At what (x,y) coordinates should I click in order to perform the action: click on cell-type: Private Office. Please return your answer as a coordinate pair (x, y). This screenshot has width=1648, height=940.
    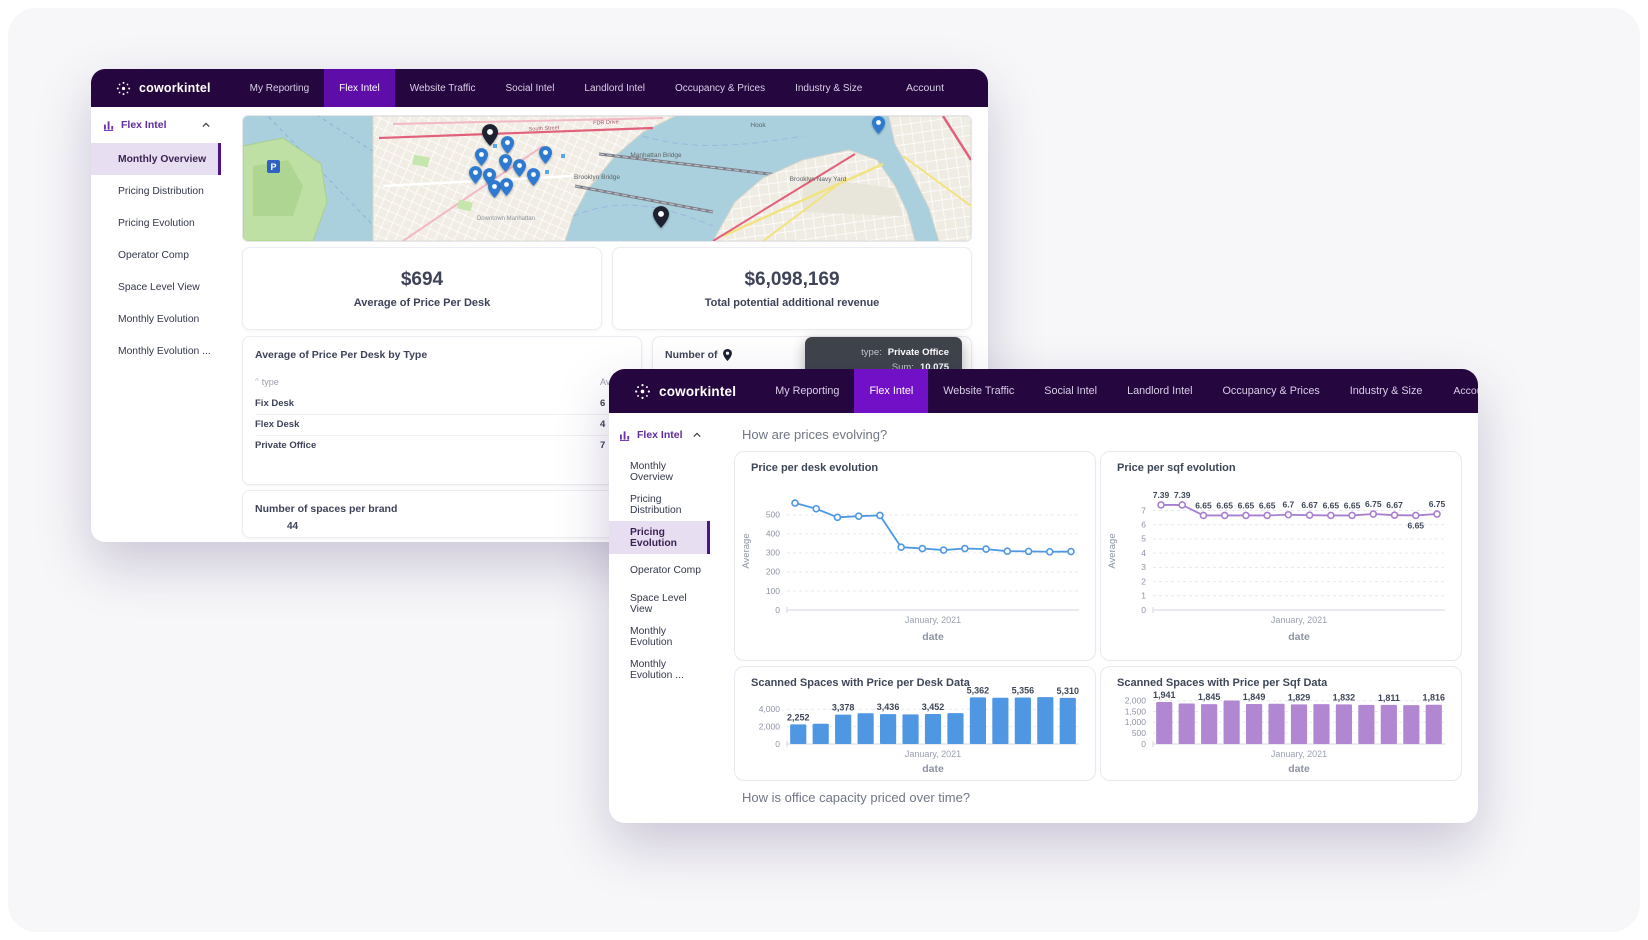
    Looking at the image, I should click on (286, 445).